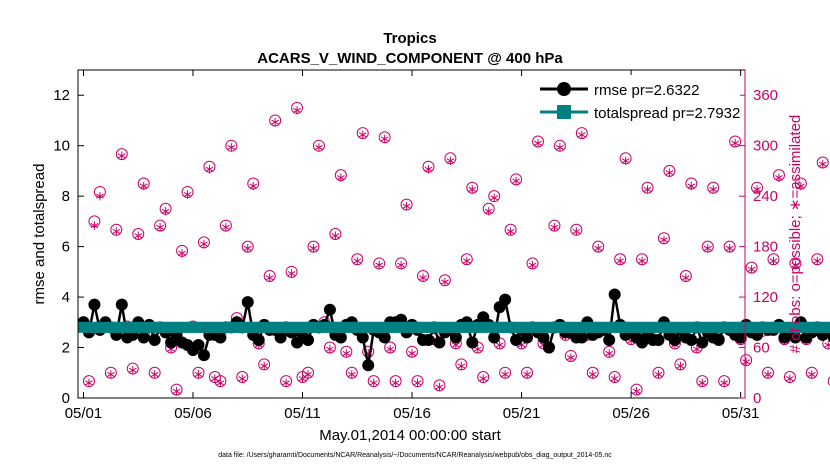 Image resolution: width=830 pixels, height=470 pixels. What do you see at coordinates (564, 89) in the screenshot?
I see `legend-rmse-marker` at bounding box center [564, 89].